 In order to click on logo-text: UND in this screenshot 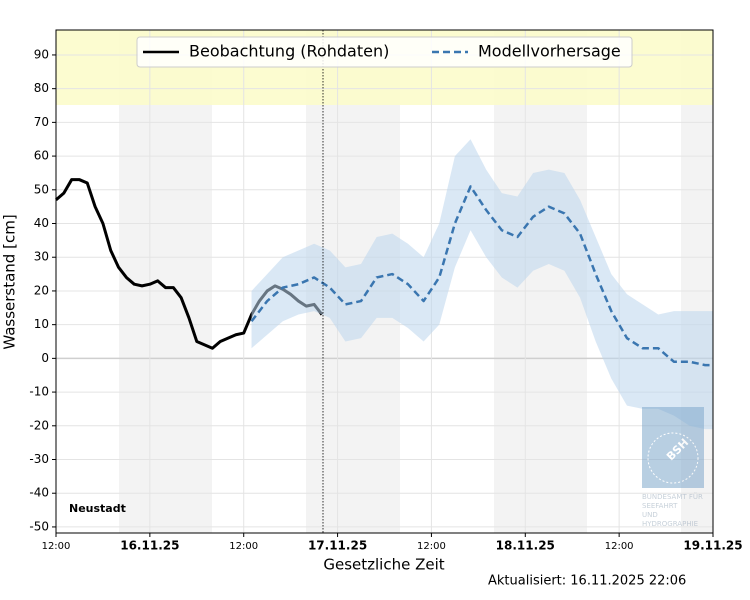, I will do `click(650, 515)`.